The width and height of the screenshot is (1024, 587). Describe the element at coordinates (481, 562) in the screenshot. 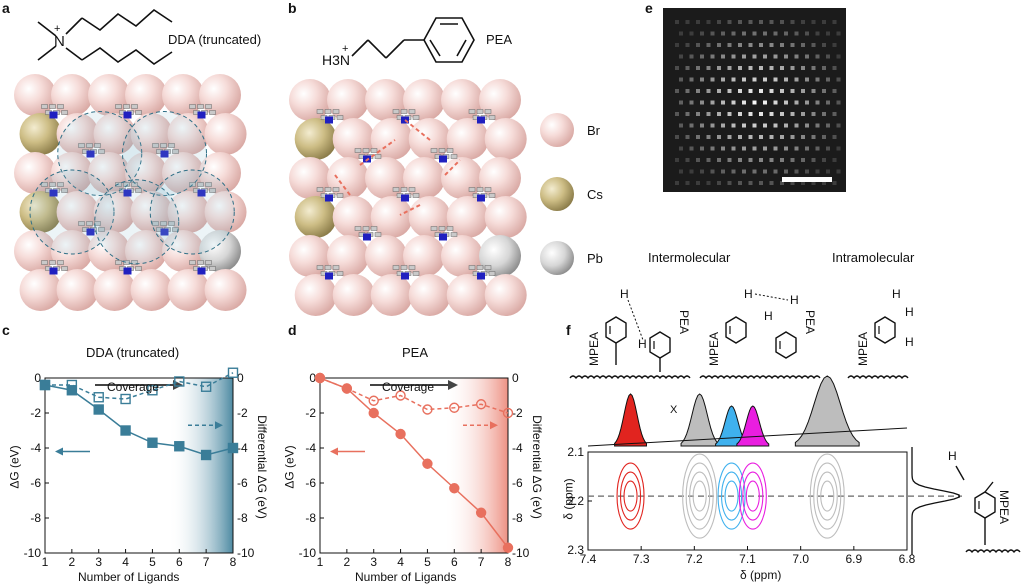

I see `x-tick-label: 7` at that location.